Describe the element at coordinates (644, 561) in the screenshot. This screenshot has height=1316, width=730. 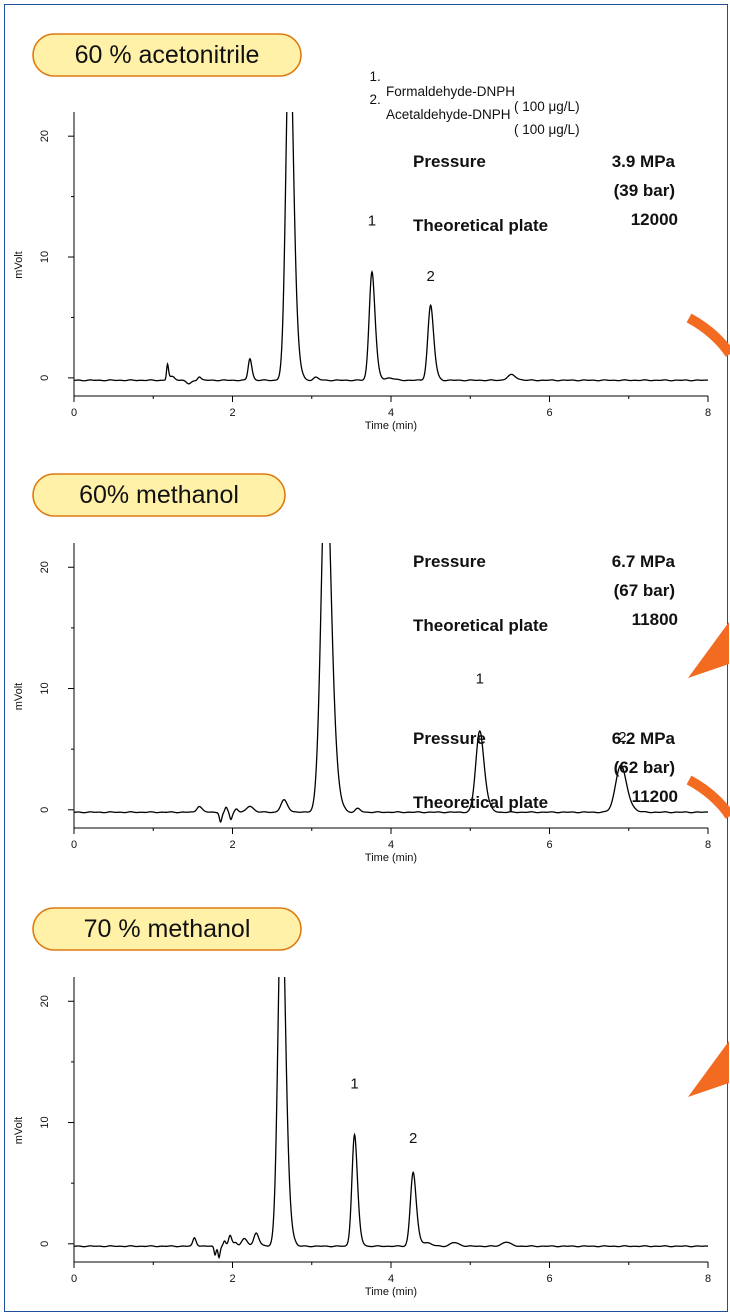
I see `pressure-value: 6.7 MPa` at that location.